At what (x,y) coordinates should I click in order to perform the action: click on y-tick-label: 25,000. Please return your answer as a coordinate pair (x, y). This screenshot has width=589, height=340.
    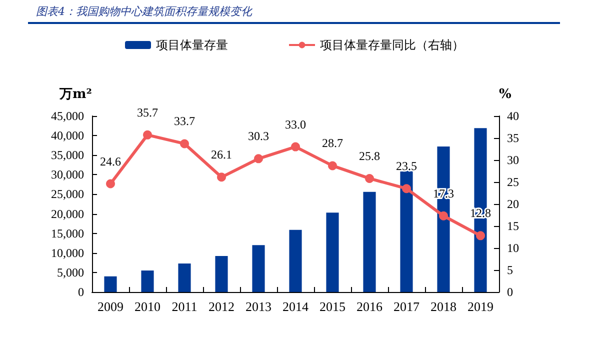
    Looking at the image, I should click on (67, 194).